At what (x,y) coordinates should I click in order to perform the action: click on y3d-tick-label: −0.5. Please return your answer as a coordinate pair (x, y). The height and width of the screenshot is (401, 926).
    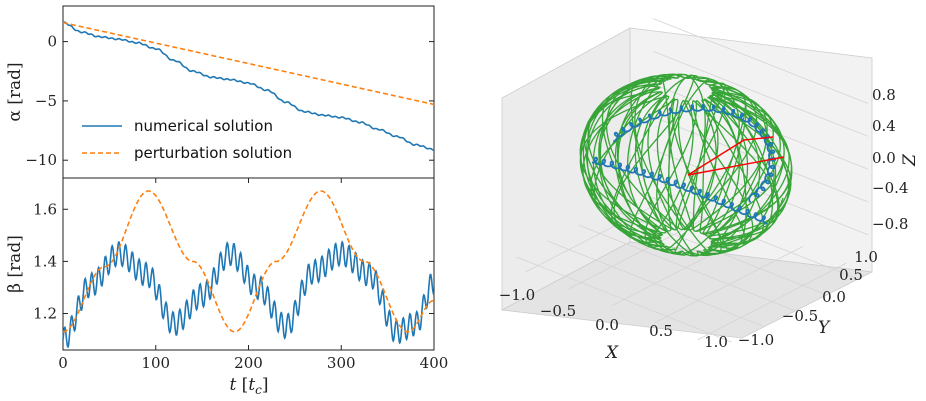
    Looking at the image, I should click on (800, 316).